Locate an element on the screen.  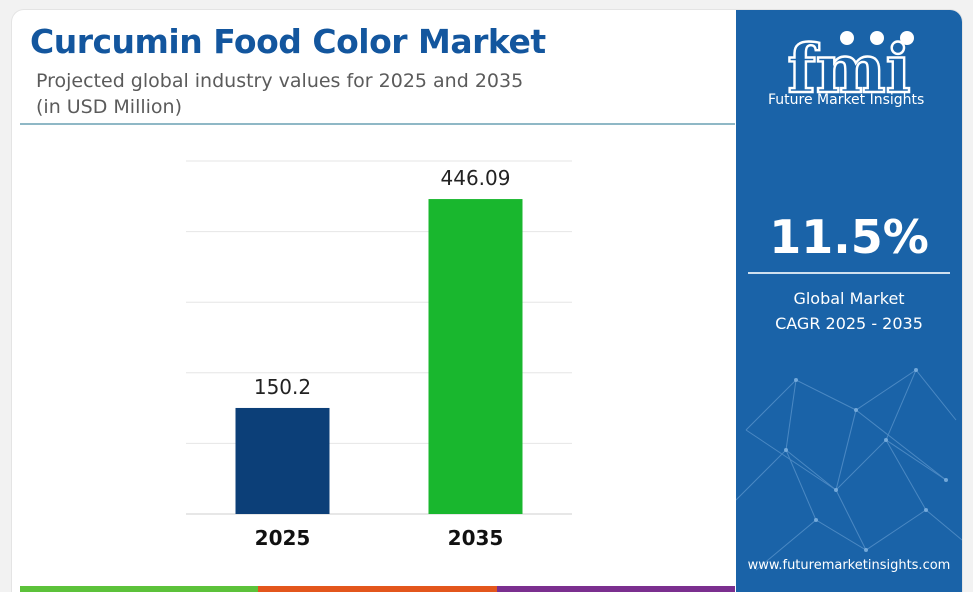
bottom-color-stripes is located at coordinates (377, 589).